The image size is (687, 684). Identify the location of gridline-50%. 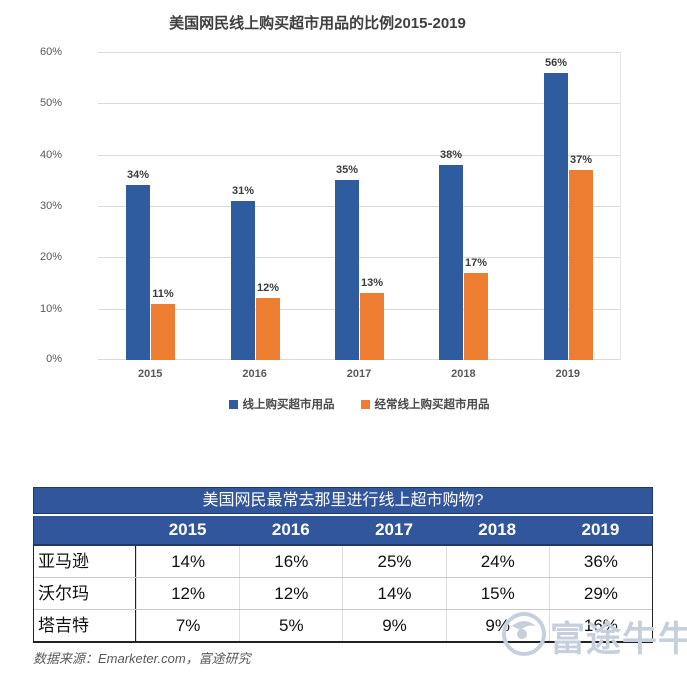
(359, 103).